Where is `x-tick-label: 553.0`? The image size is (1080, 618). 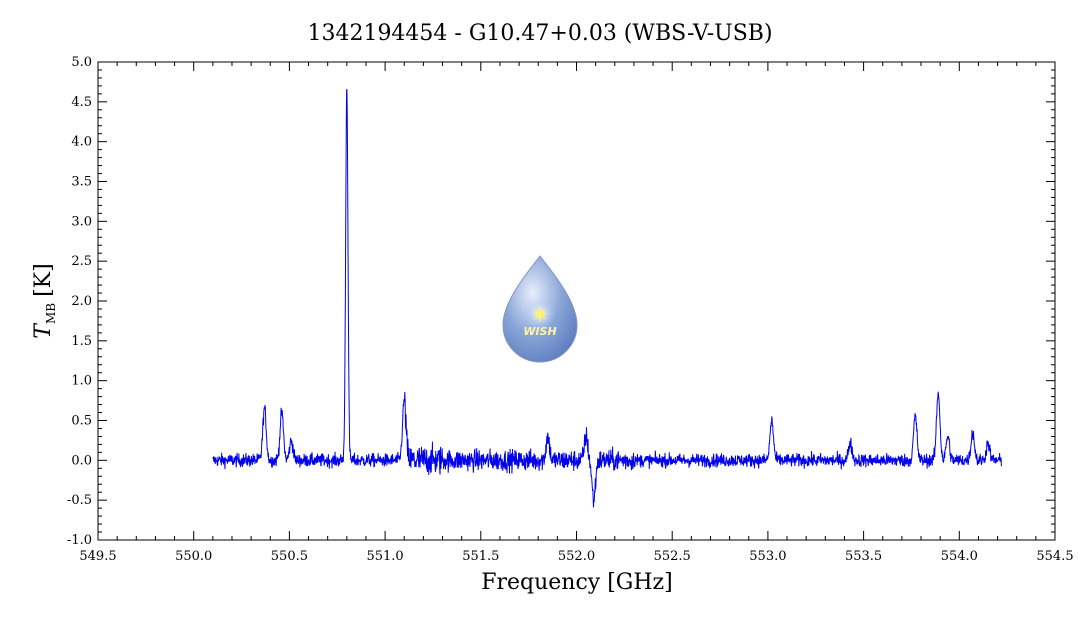 x-tick-label: 553.0 is located at coordinates (767, 556).